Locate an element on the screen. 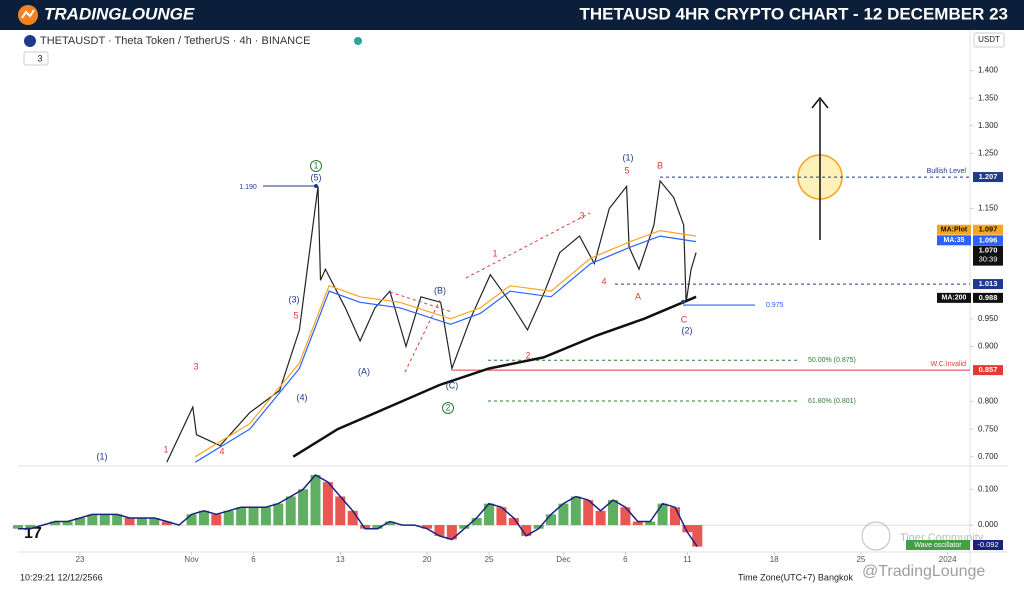 The height and width of the screenshot is (595, 1024). x-tick-label: 23 is located at coordinates (80, 559).